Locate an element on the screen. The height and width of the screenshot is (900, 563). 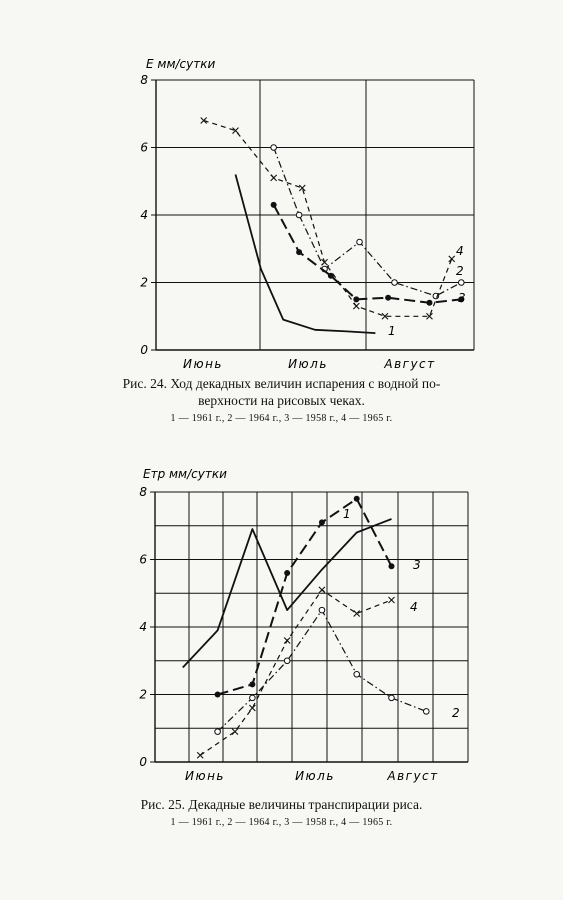
figure-24-caption-line2: верхности на рисовых чеках. is located at coordinates (281, 400).